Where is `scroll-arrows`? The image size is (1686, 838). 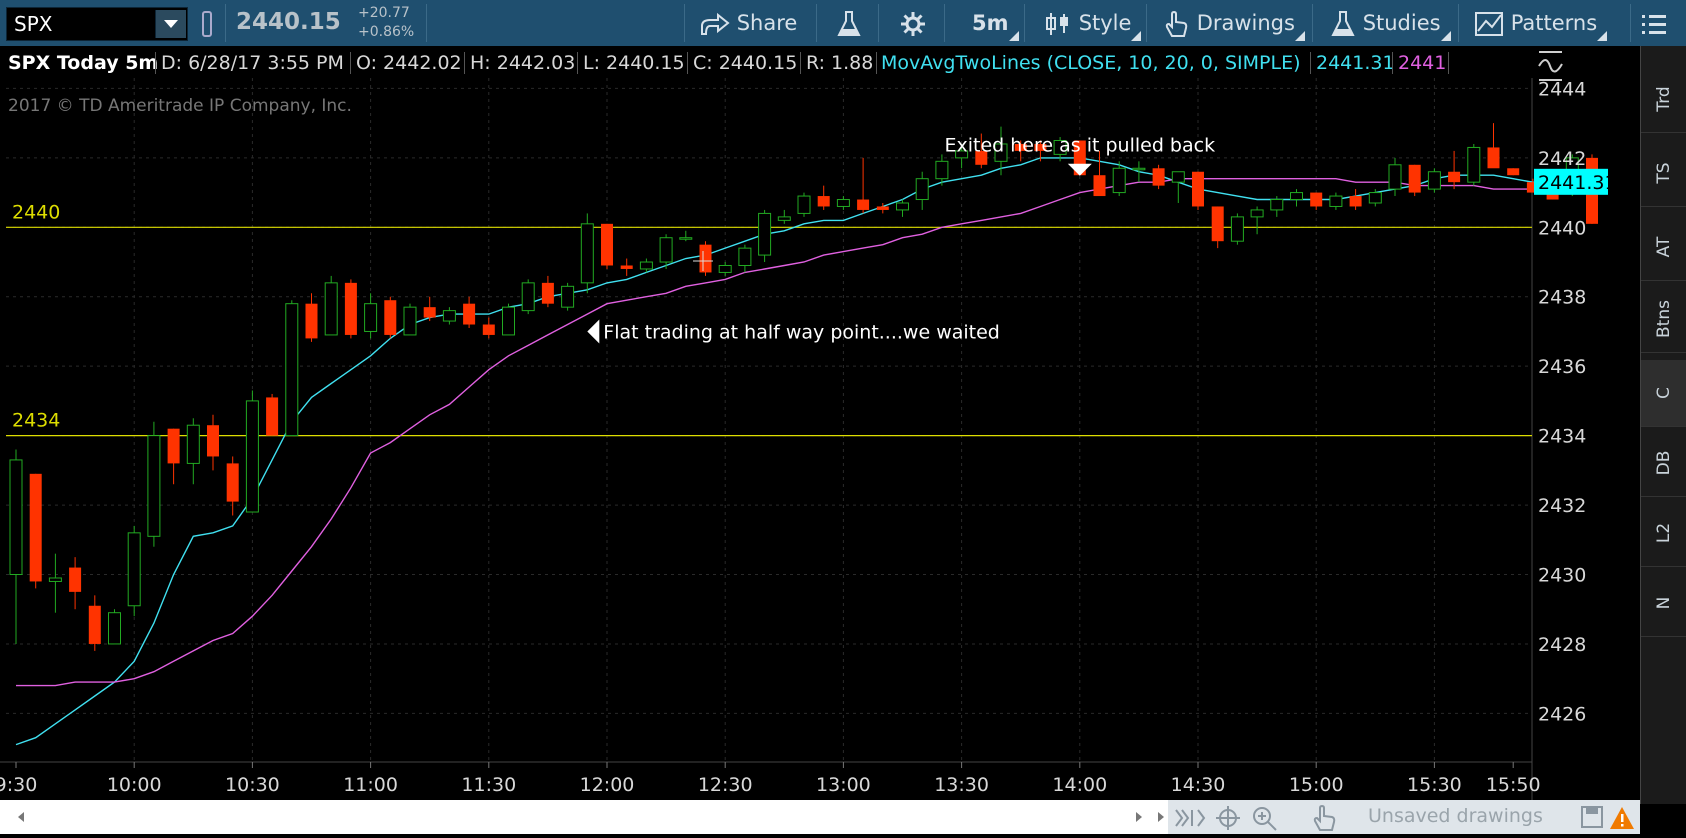
scroll-arrows is located at coordinates (591, 817).